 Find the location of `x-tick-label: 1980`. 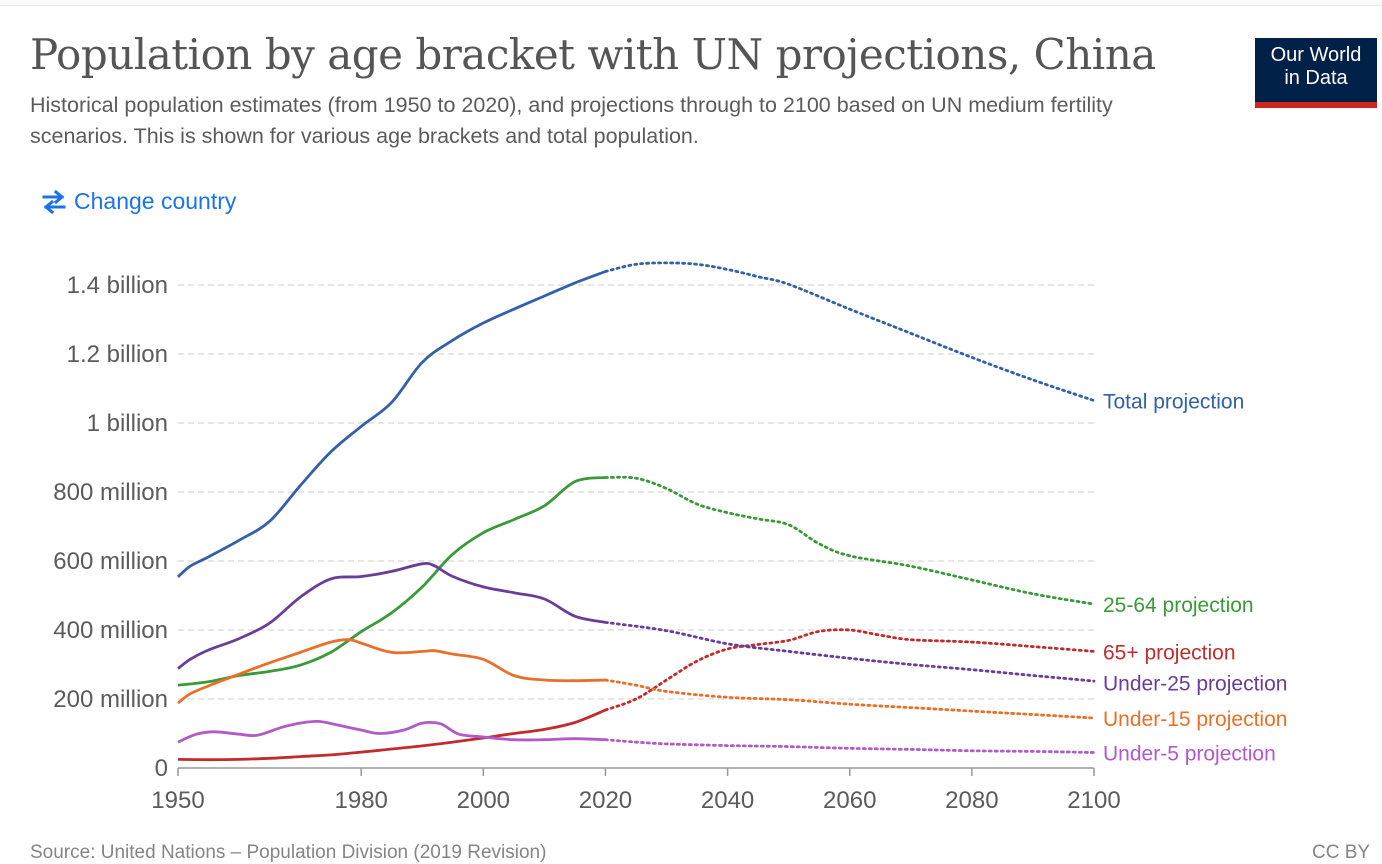

x-tick-label: 1980 is located at coordinates (361, 800).